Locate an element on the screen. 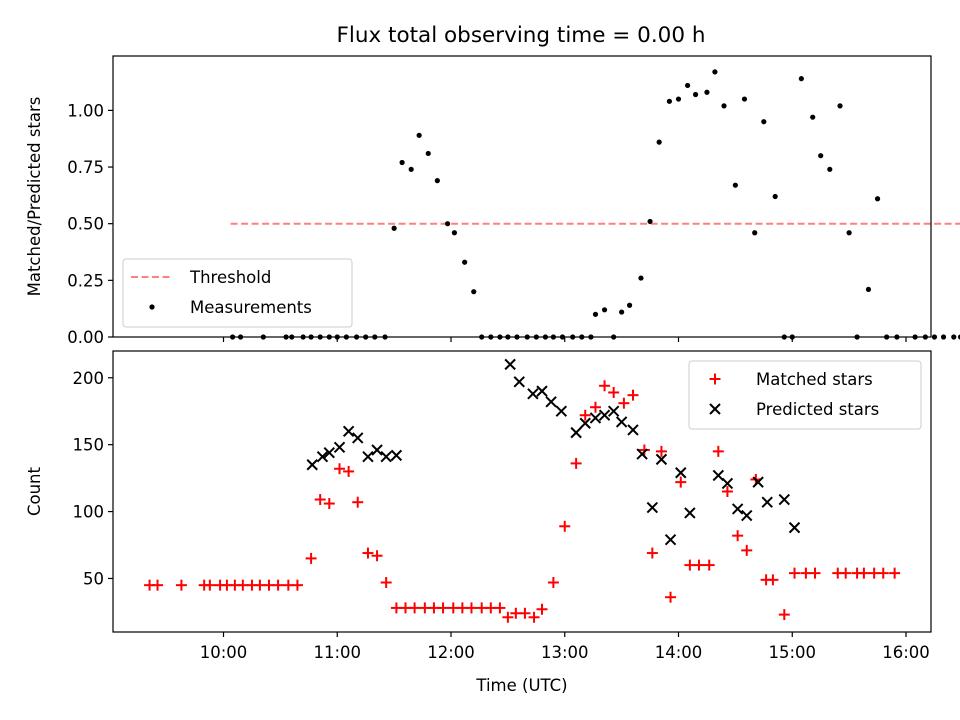 The width and height of the screenshot is (960, 720). chart-title: Flux total observing time = 0.00 h is located at coordinates (521, 35).